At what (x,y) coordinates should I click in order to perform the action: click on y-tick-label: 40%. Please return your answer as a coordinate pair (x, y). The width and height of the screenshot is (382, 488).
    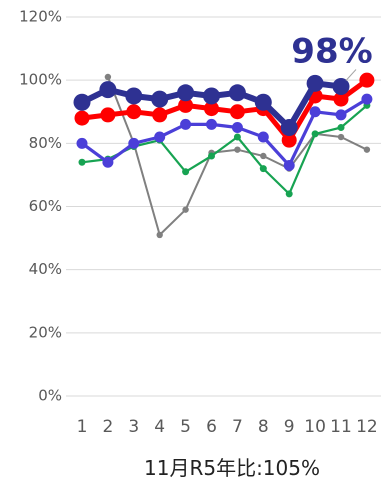
    Looking at the image, I should click on (45, 269).